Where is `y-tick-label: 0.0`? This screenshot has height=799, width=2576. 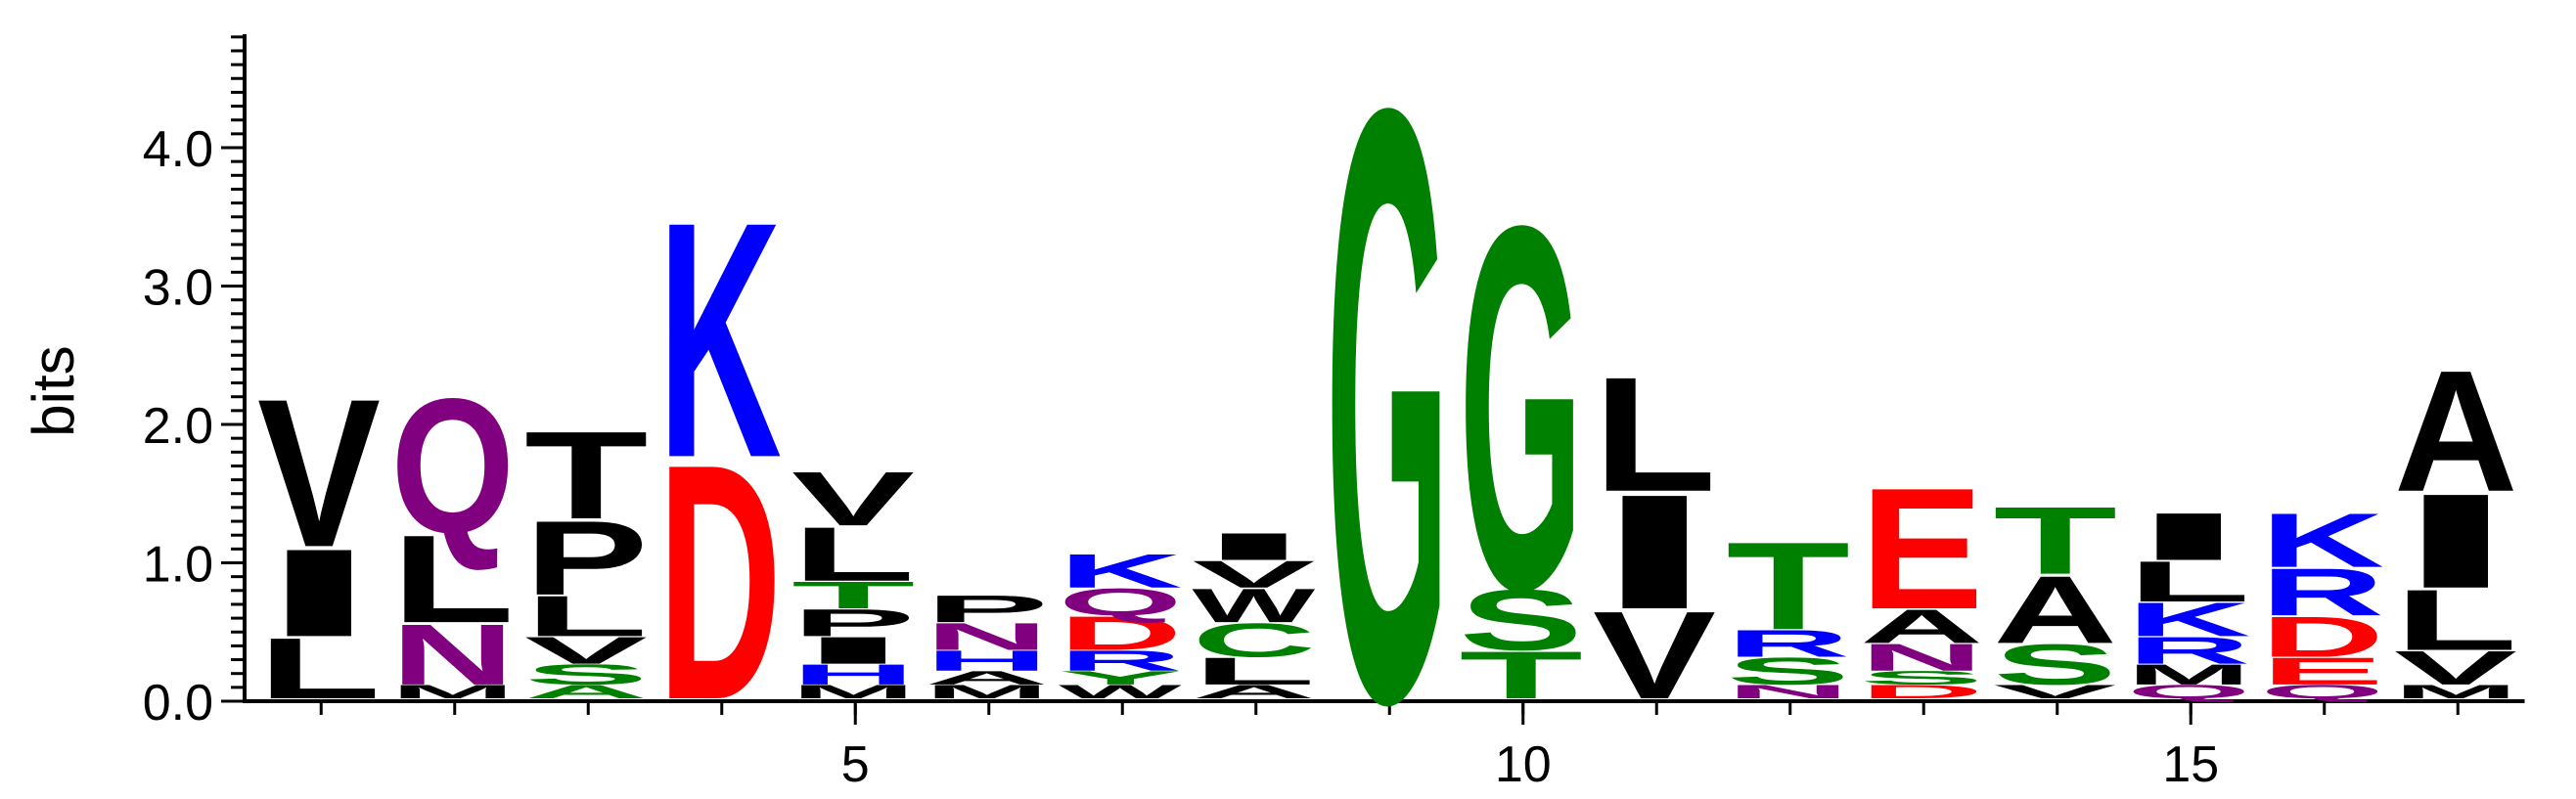 y-tick-label: 0.0 is located at coordinates (178, 703).